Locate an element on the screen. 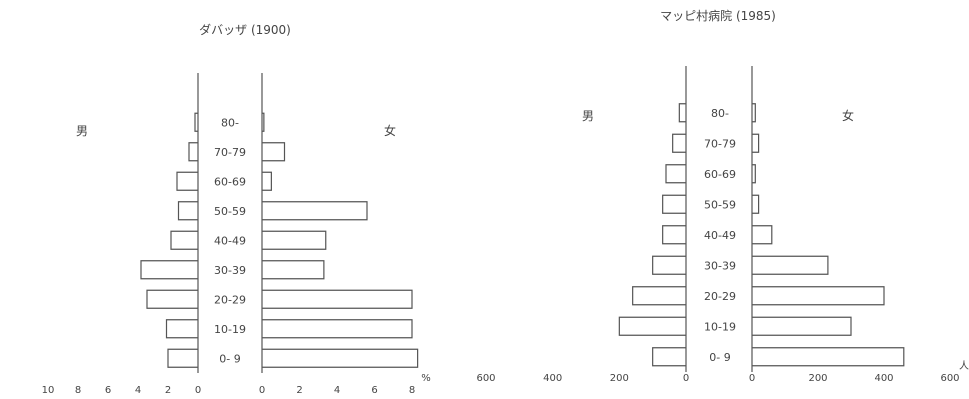  female-tick-label: 8 is located at coordinates (412, 390).